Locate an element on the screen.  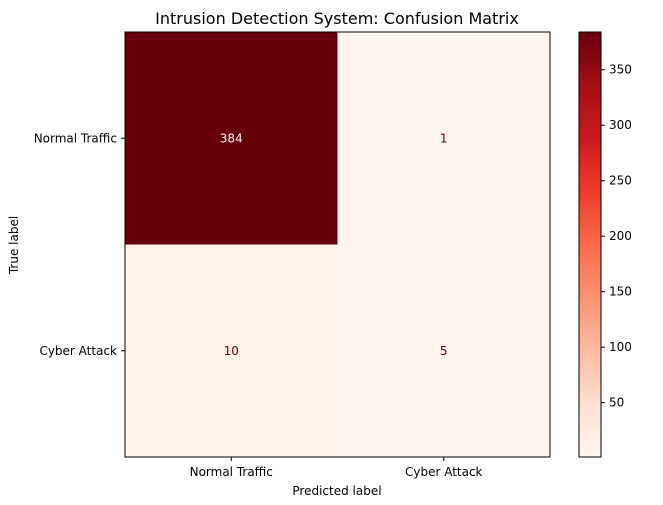
matrix-cell-r1-c1 is located at coordinates (443, 350).